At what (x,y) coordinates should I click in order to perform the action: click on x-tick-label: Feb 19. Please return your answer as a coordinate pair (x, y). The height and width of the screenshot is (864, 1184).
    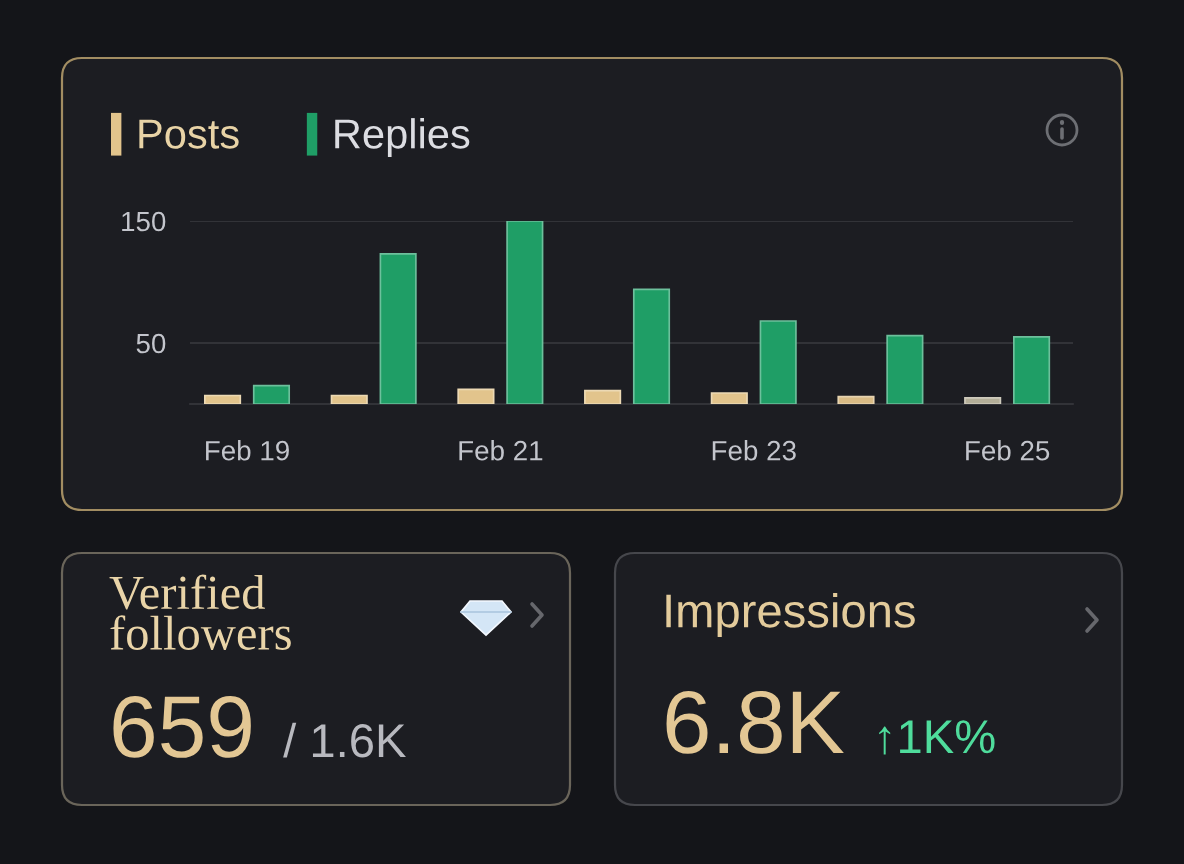
    Looking at the image, I should click on (247, 450).